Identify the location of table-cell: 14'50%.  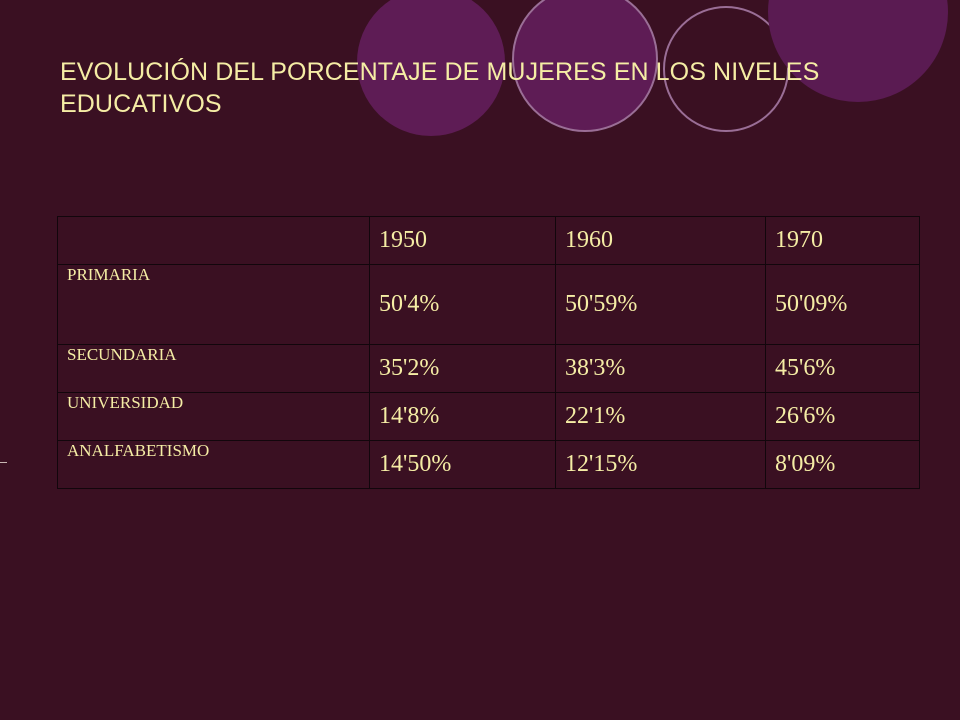
(462, 464).